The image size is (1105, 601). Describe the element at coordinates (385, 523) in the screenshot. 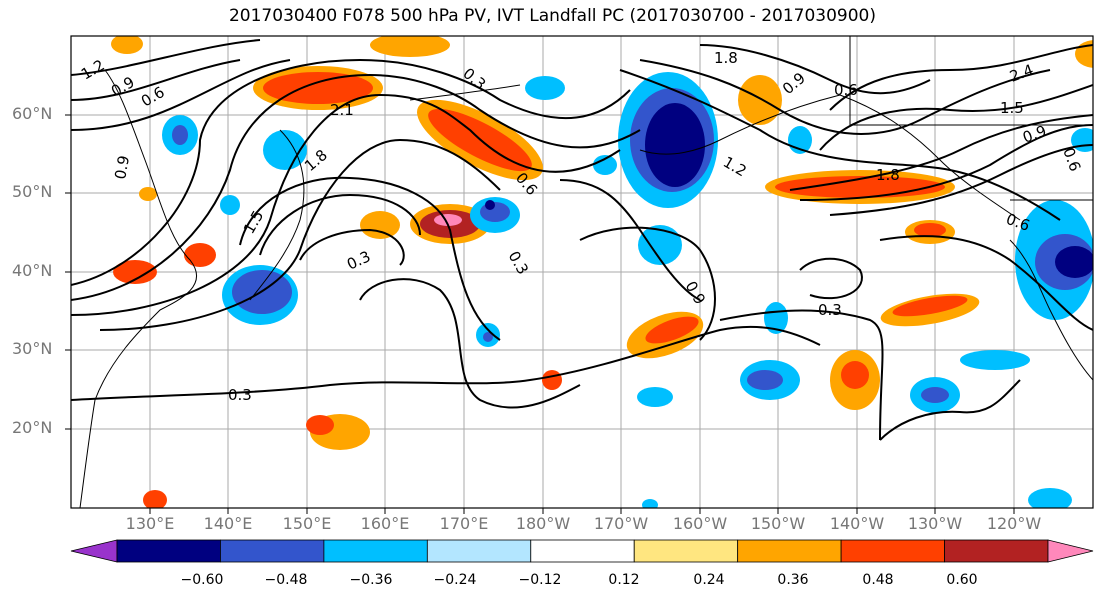

I see `lon-label: 160°E` at that location.